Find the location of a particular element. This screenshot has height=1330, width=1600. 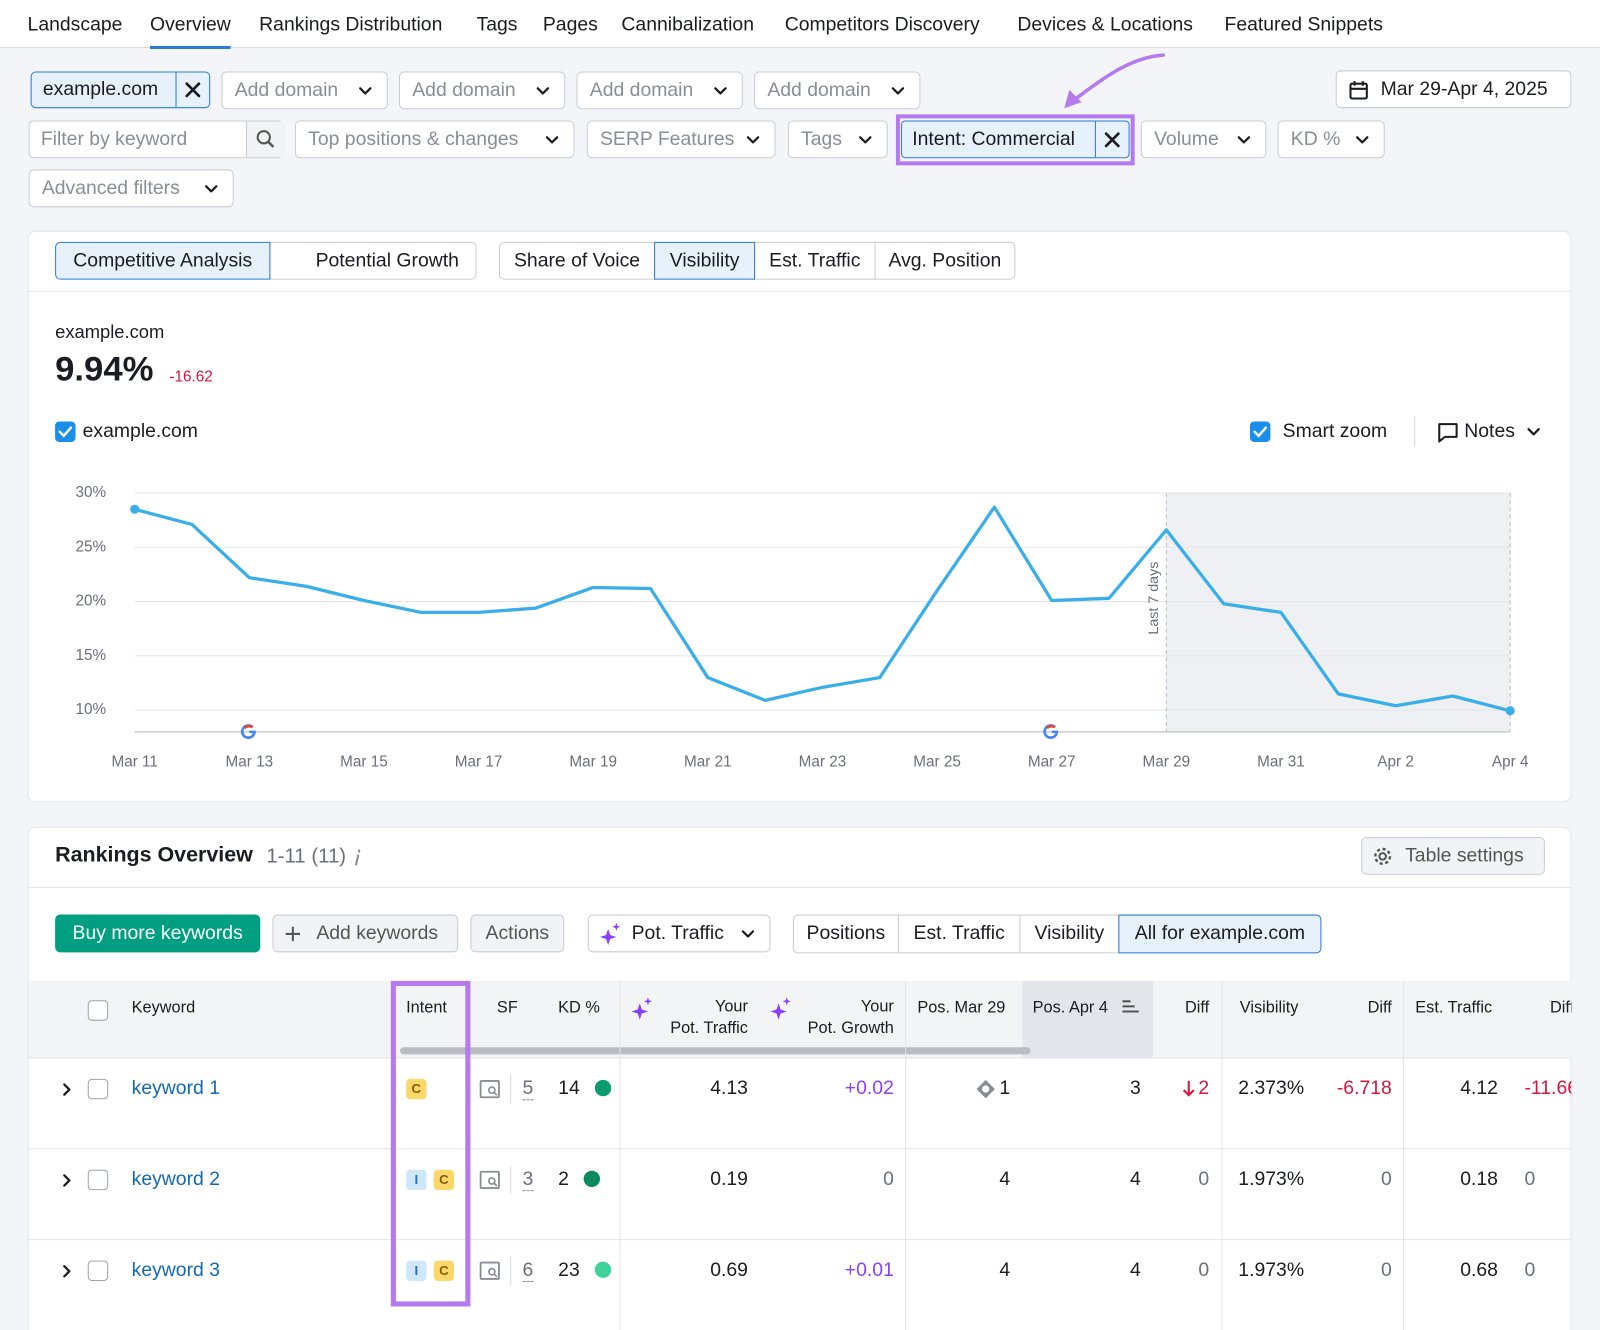

segment-label: All for example.com is located at coordinates (1219, 934).